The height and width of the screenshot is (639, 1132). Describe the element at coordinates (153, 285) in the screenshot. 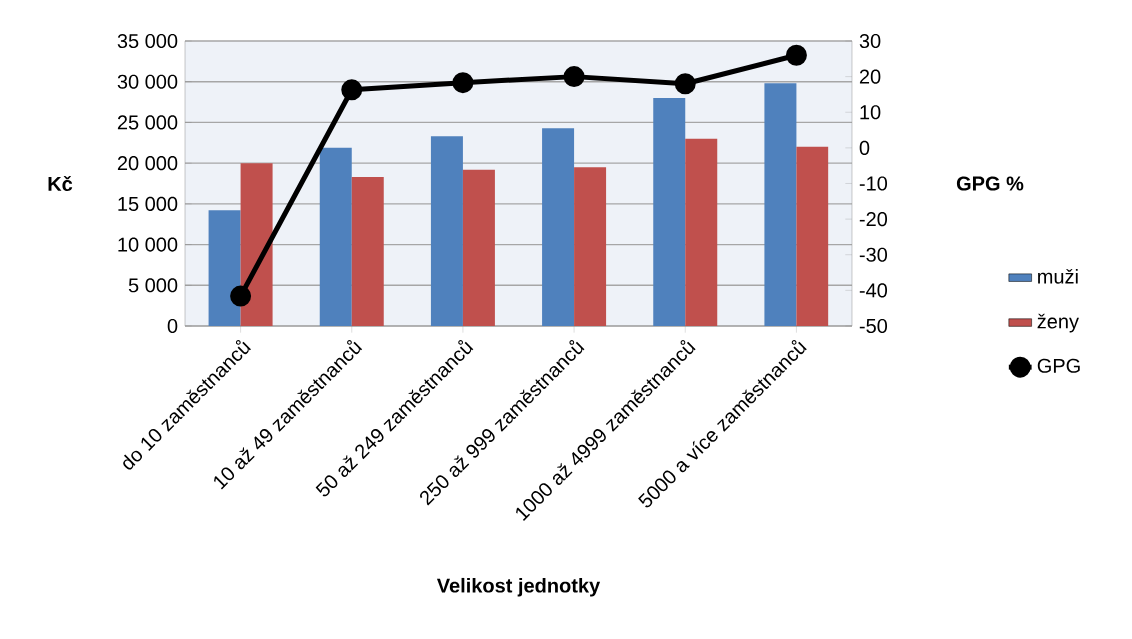

I see `y-tick-label: 5 000` at that location.